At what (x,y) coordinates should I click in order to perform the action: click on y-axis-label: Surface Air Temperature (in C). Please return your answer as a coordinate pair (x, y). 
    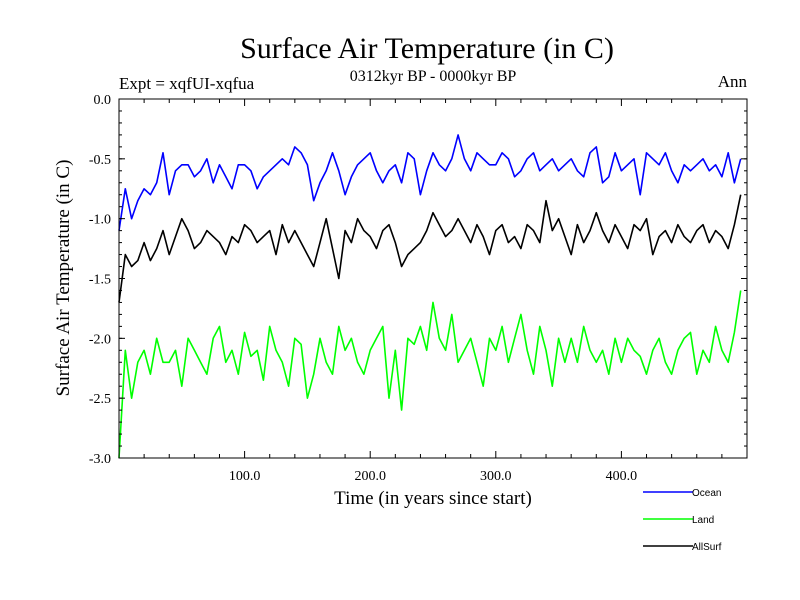
    Looking at the image, I should click on (63, 278).